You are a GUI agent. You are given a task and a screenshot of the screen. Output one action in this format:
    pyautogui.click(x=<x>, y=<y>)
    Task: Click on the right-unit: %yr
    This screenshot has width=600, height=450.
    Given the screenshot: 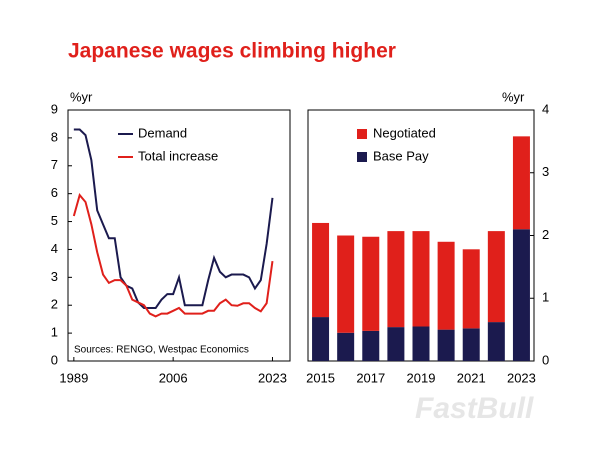 What is the action you would take?
    pyautogui.click(x=513, y=96)
    